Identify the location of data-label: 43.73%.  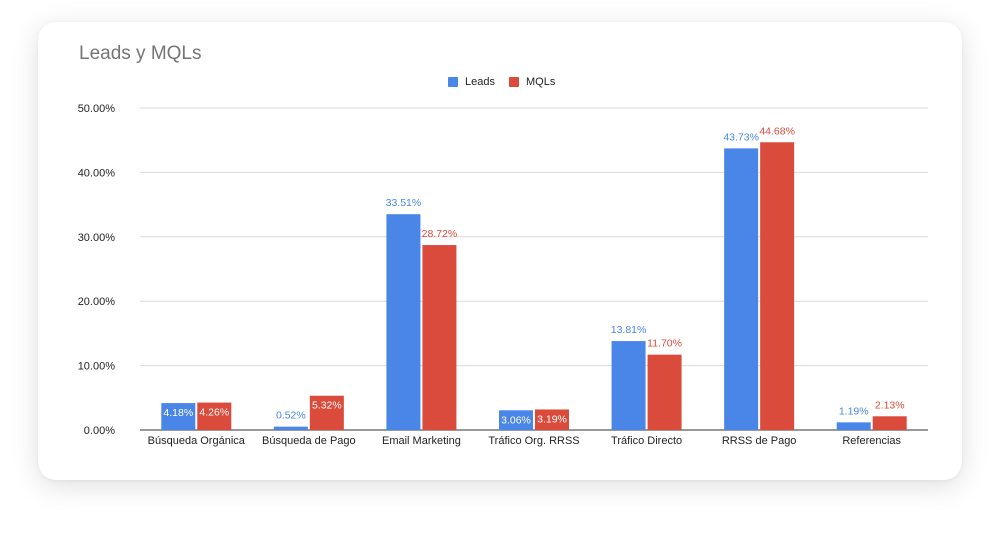
(741, 137).